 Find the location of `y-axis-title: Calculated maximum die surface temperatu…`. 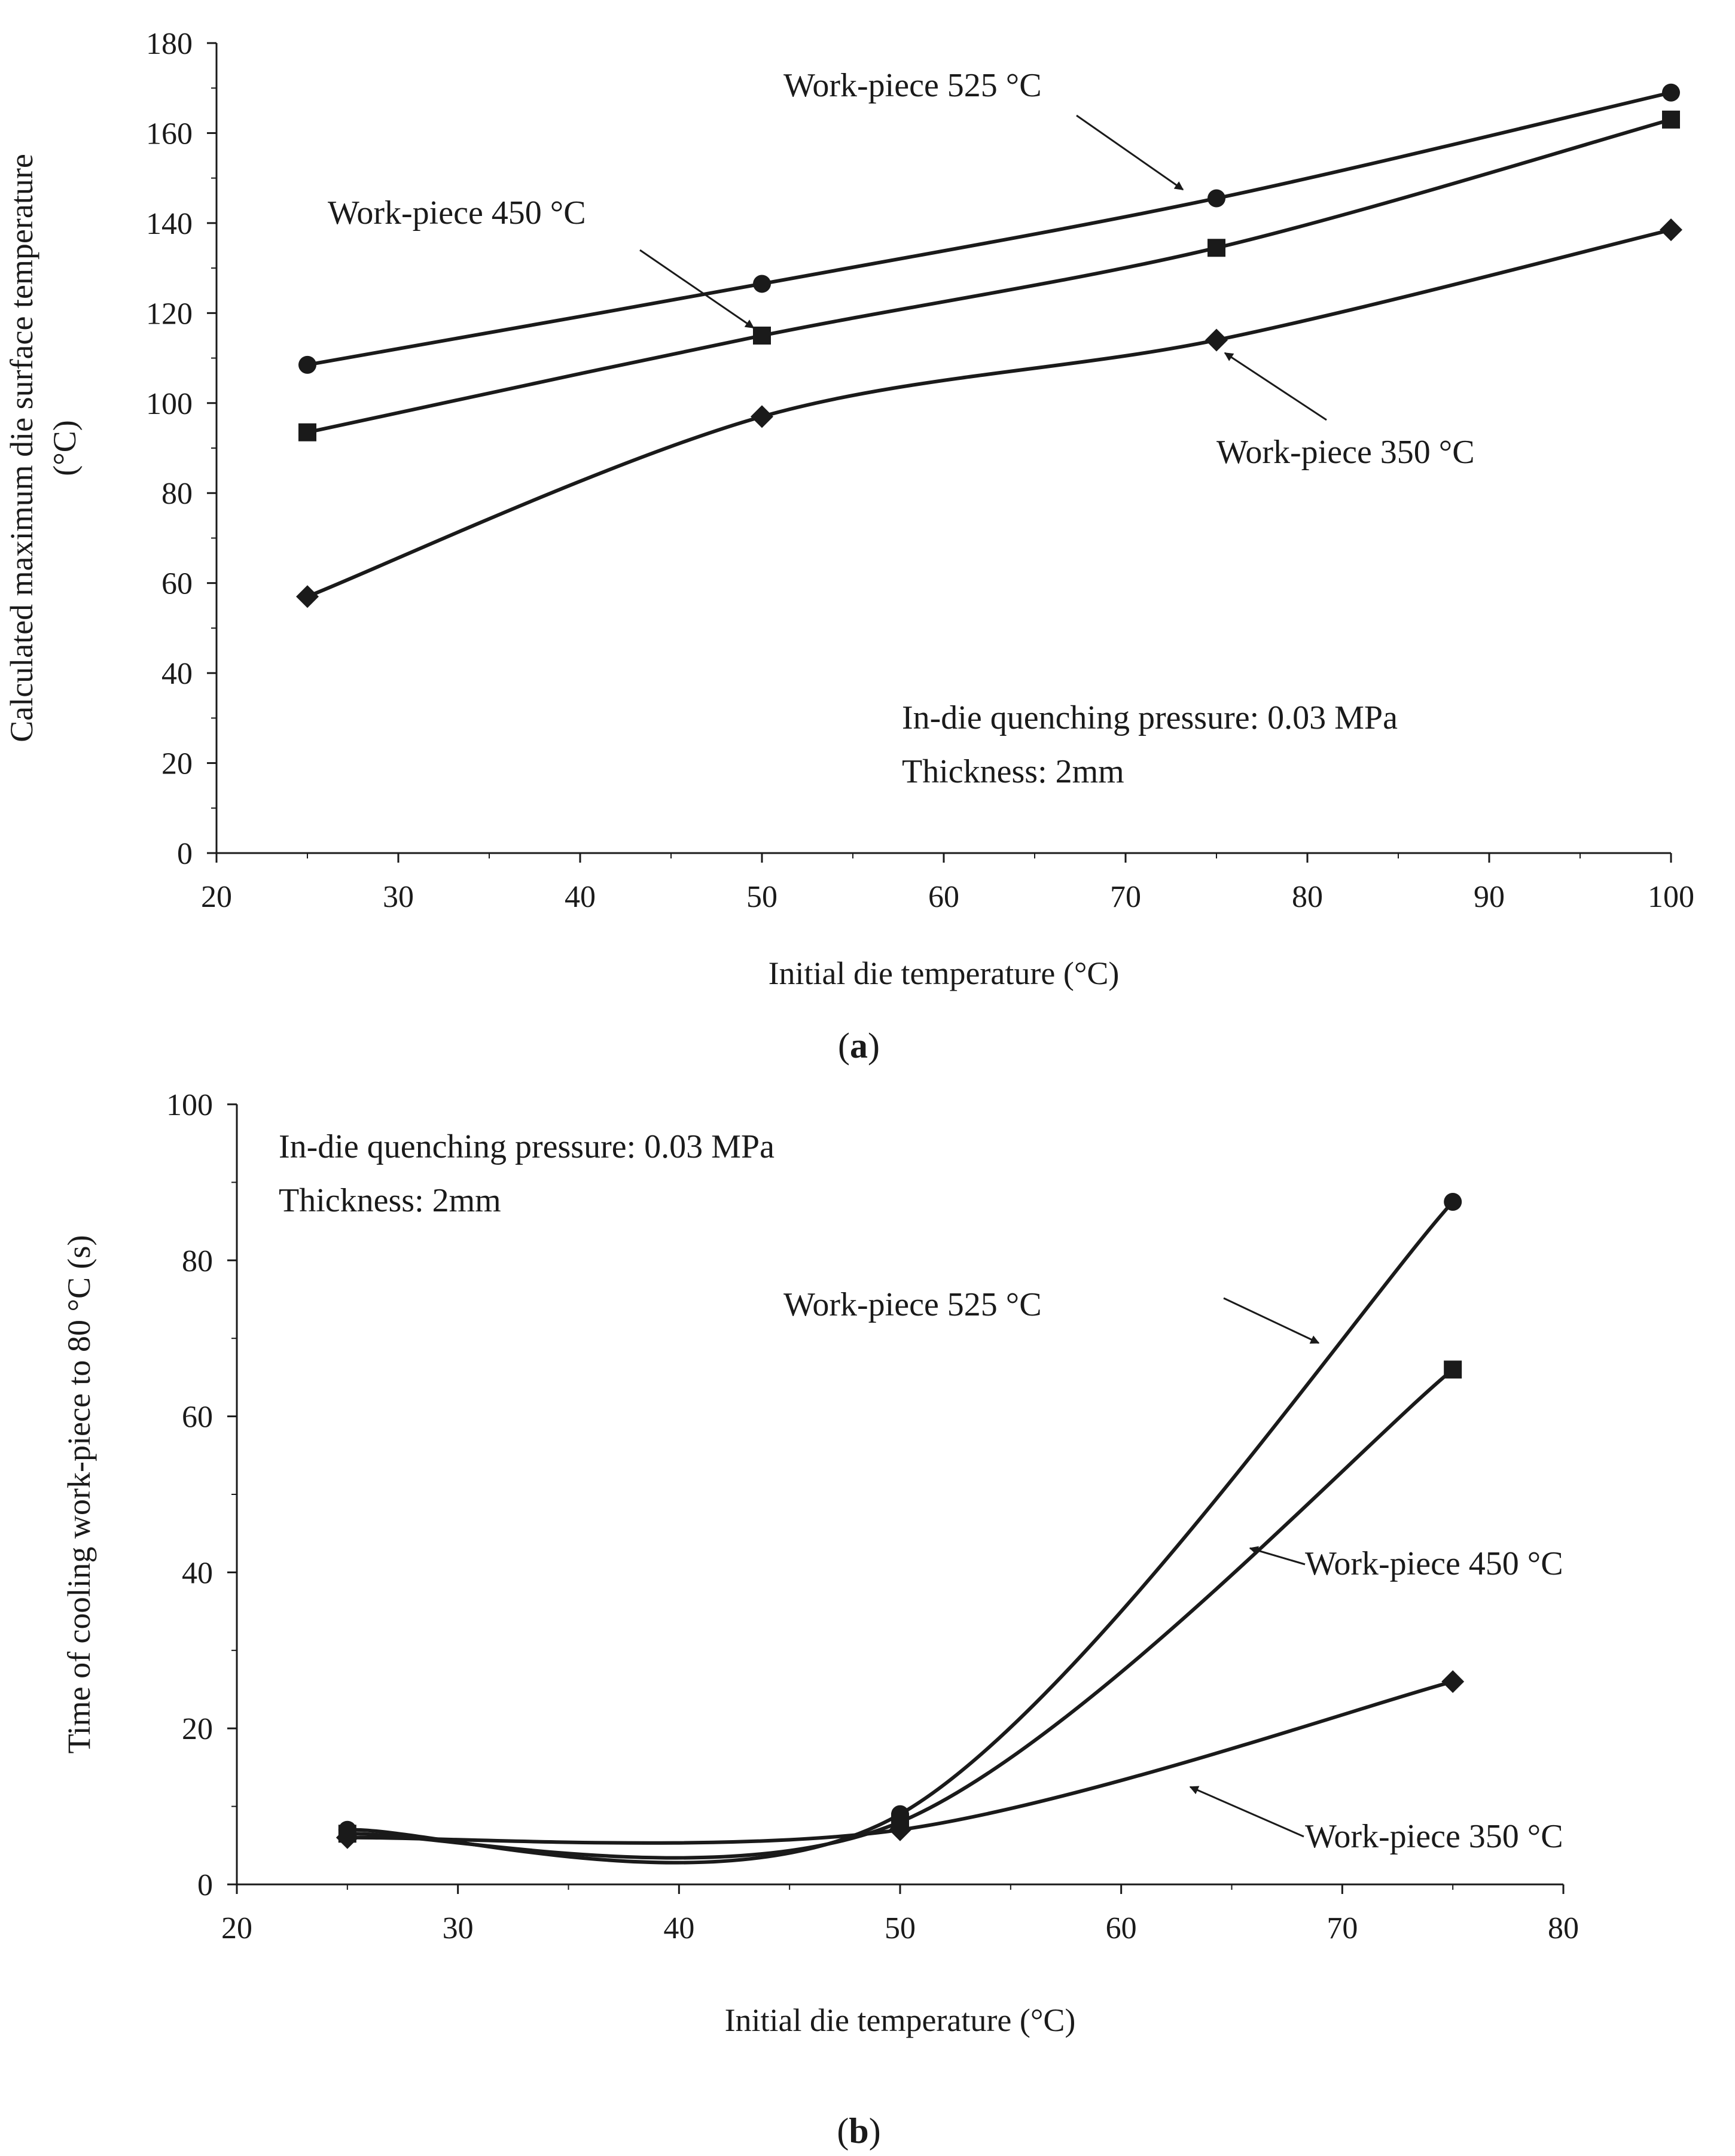

y-axis-title: Calculated maximum die surface temperatu… is located at coordinates (21, 448).